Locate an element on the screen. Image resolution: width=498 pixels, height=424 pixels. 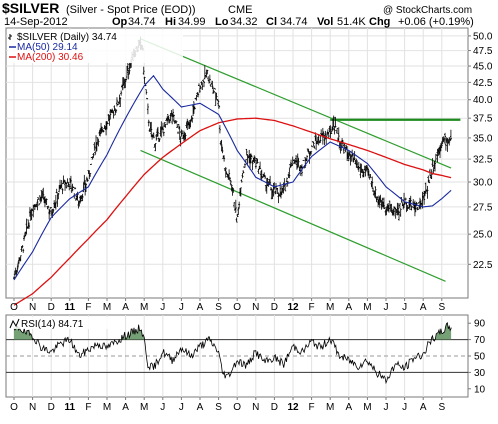
chart-description: (Silver - Spot Price (EOD)) is located at coordinates (131, 10).